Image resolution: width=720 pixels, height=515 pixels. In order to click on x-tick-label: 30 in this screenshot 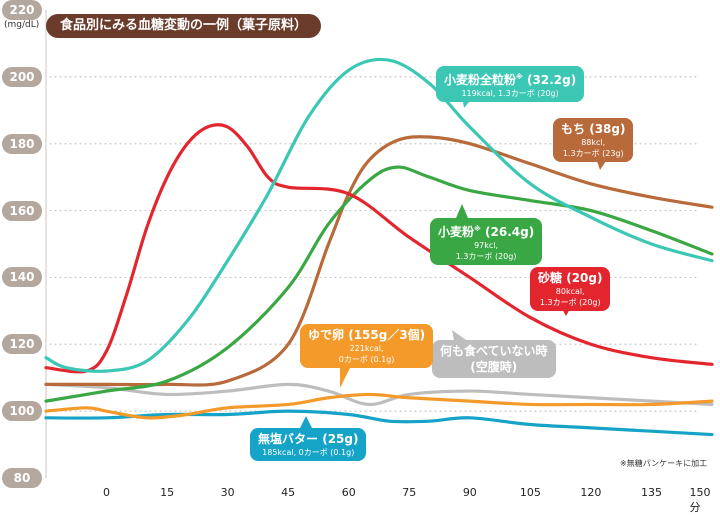, I will do `click(227, 492)`.